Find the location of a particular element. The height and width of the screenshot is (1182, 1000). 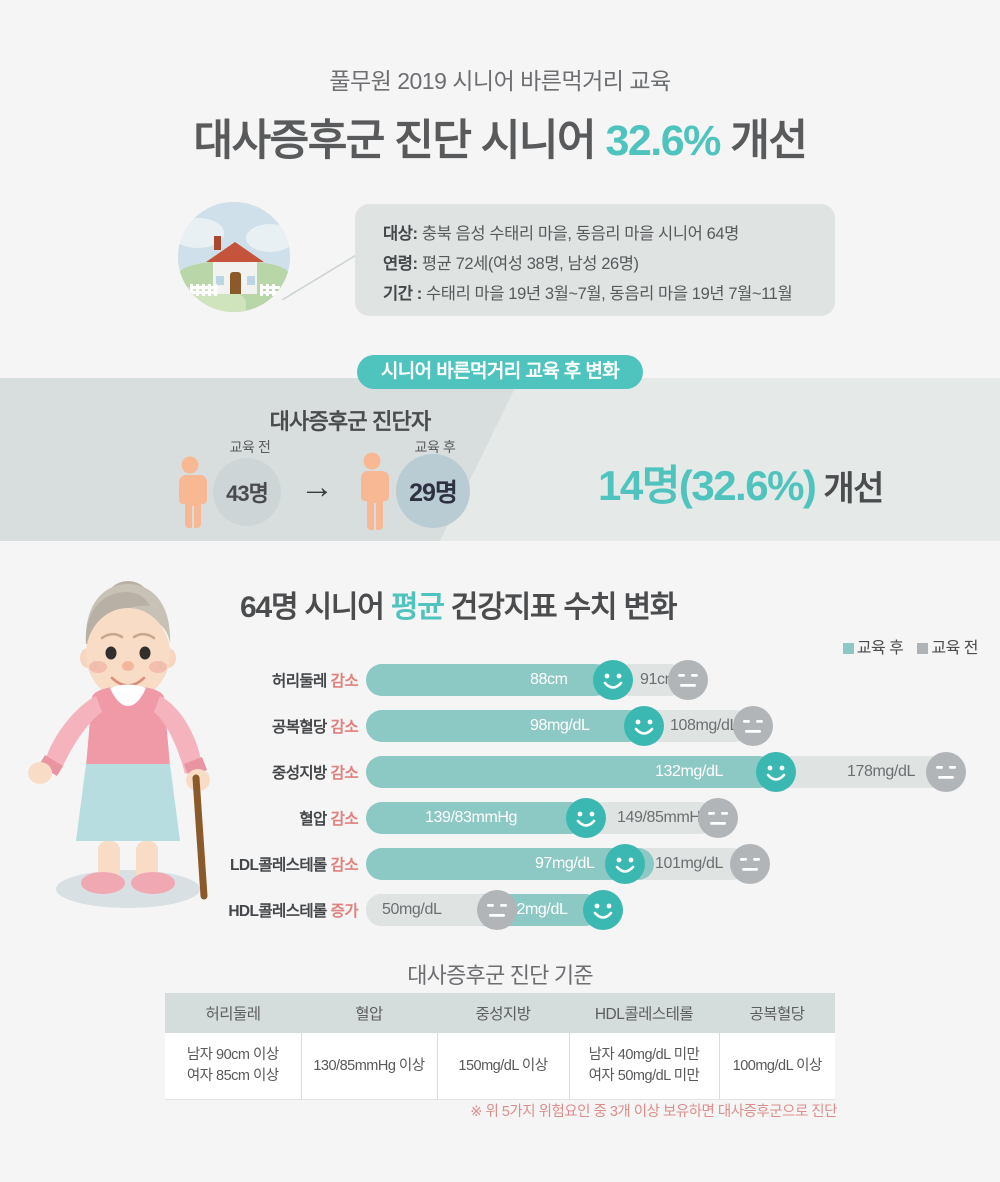

row-label-waist: 허리둘레 감소 is located at coordinates (315, 681).